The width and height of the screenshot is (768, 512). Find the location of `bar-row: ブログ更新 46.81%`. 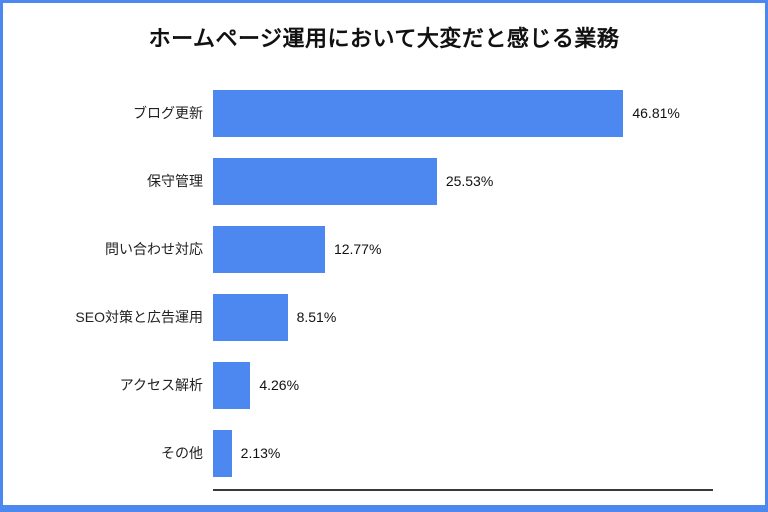

bar-row: ブログ更新 46.81% is located at coordinates (371, 113).